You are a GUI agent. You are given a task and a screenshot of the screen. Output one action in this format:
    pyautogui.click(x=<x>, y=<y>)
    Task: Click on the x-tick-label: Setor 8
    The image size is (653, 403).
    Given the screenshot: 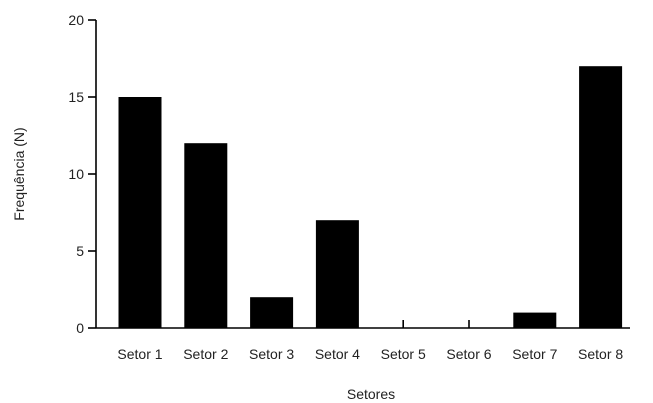 What is the action you would take?
    pyautogui.click(x=600, y=354)
    